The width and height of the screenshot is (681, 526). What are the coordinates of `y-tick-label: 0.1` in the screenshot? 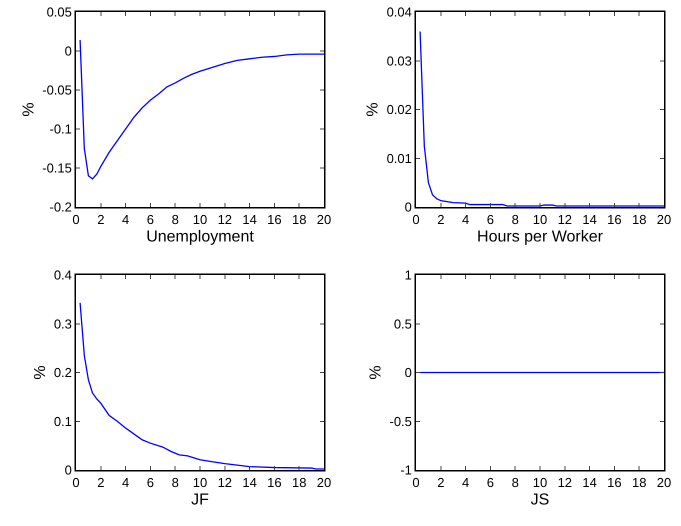 It's located at (63, 421).